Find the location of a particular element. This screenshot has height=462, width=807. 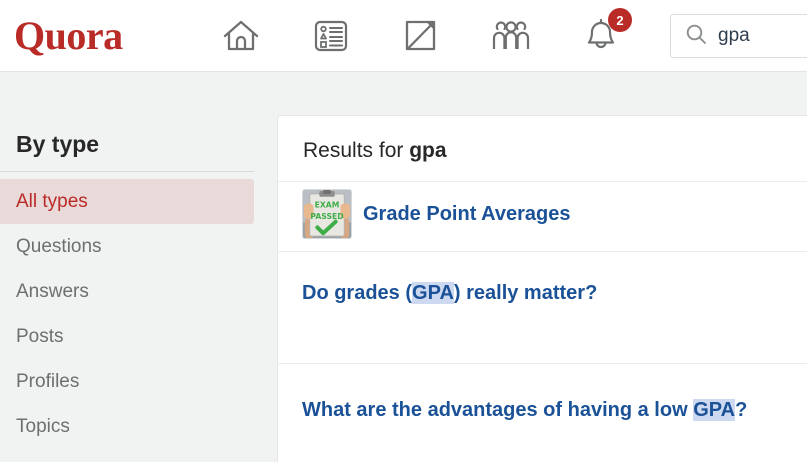

result-text-segment: ) really matter? is located at coordinates (525, 293).